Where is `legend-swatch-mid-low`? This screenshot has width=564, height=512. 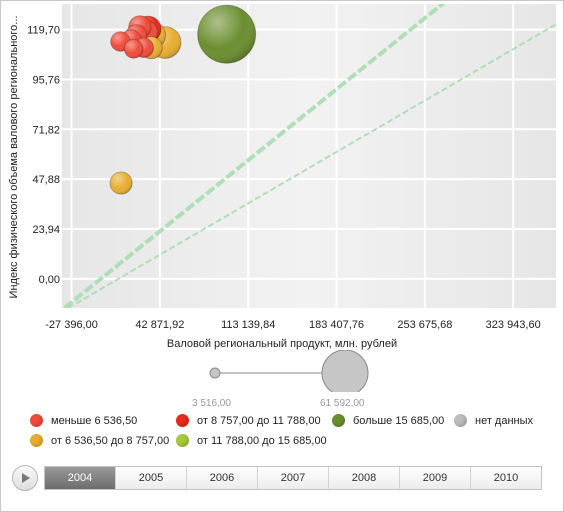
legend-swatch-mid-low is located at coordinates (36, 440).